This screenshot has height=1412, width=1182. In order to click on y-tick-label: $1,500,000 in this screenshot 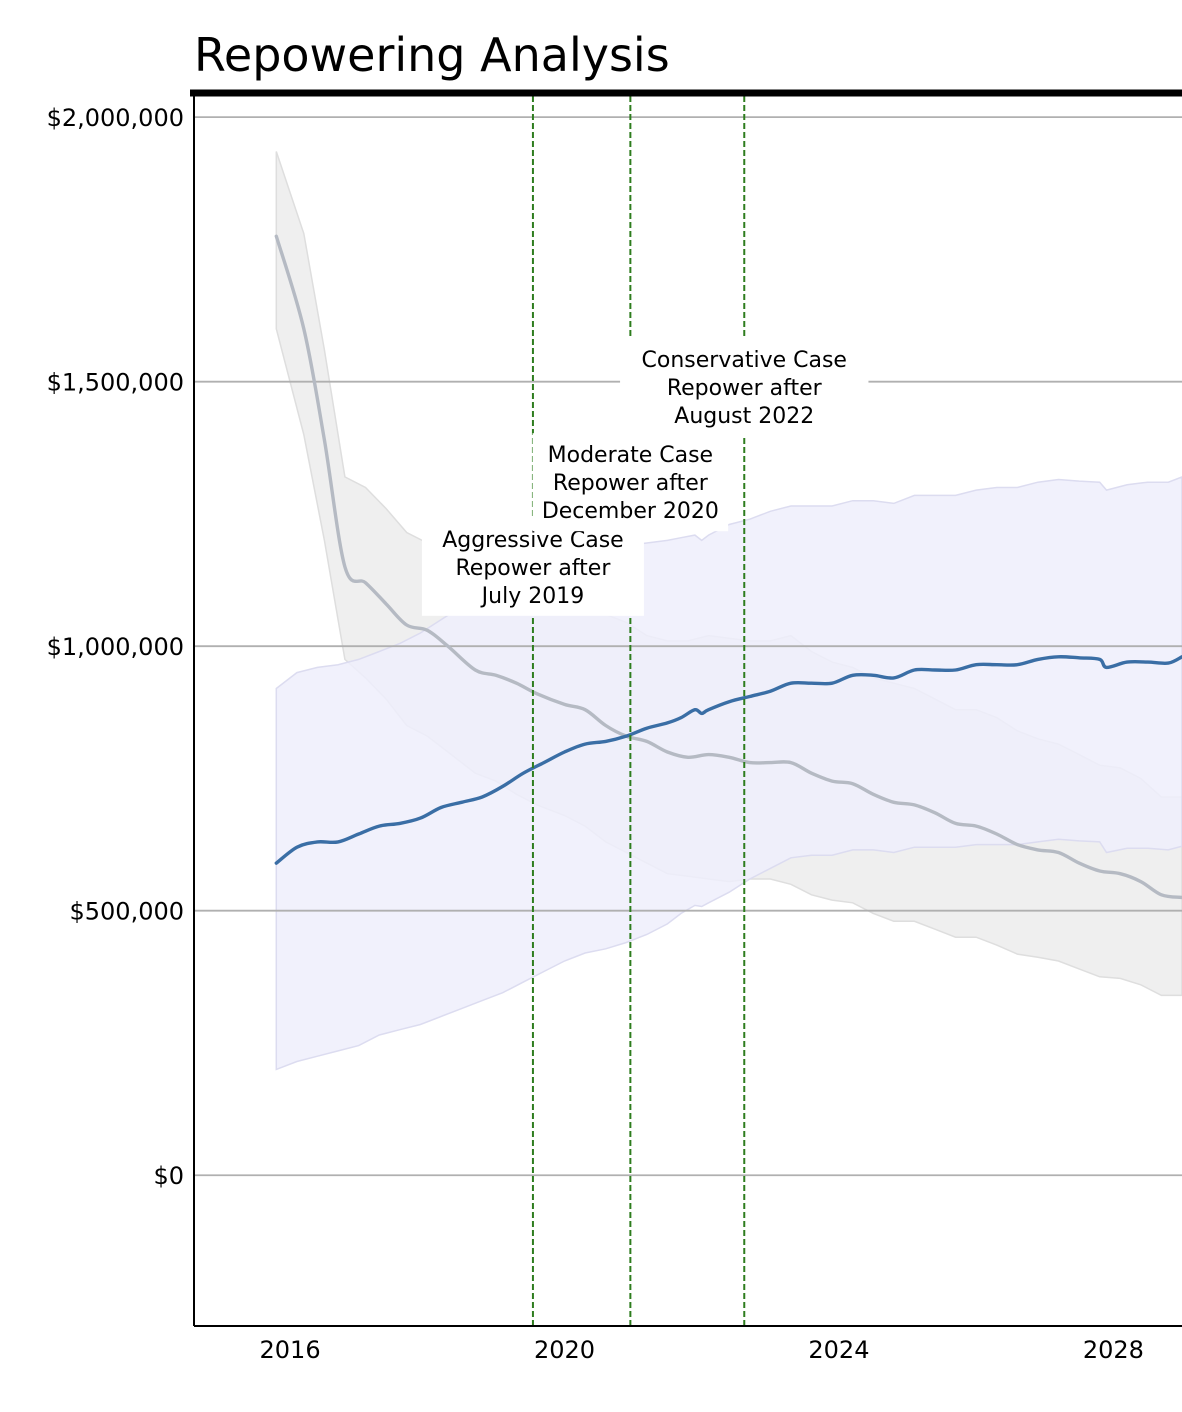, I will do `click(115, 383)`.